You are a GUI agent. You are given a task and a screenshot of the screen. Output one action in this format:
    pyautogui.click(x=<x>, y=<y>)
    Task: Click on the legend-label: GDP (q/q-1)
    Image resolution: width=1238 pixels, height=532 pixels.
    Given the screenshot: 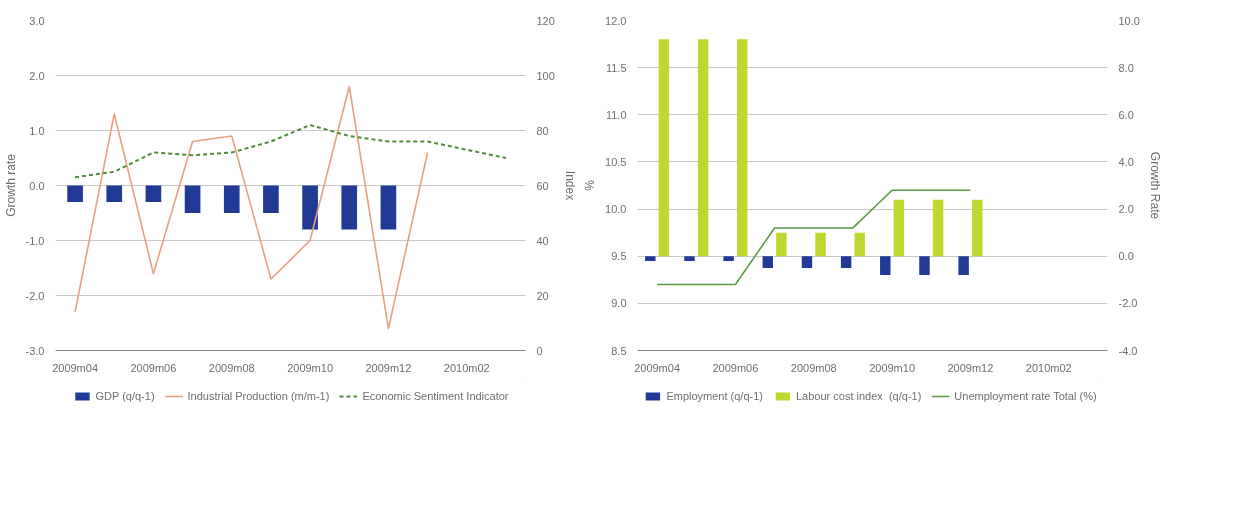 What is the action you would take?
    pyautogui.click(x=125, y=396)
    